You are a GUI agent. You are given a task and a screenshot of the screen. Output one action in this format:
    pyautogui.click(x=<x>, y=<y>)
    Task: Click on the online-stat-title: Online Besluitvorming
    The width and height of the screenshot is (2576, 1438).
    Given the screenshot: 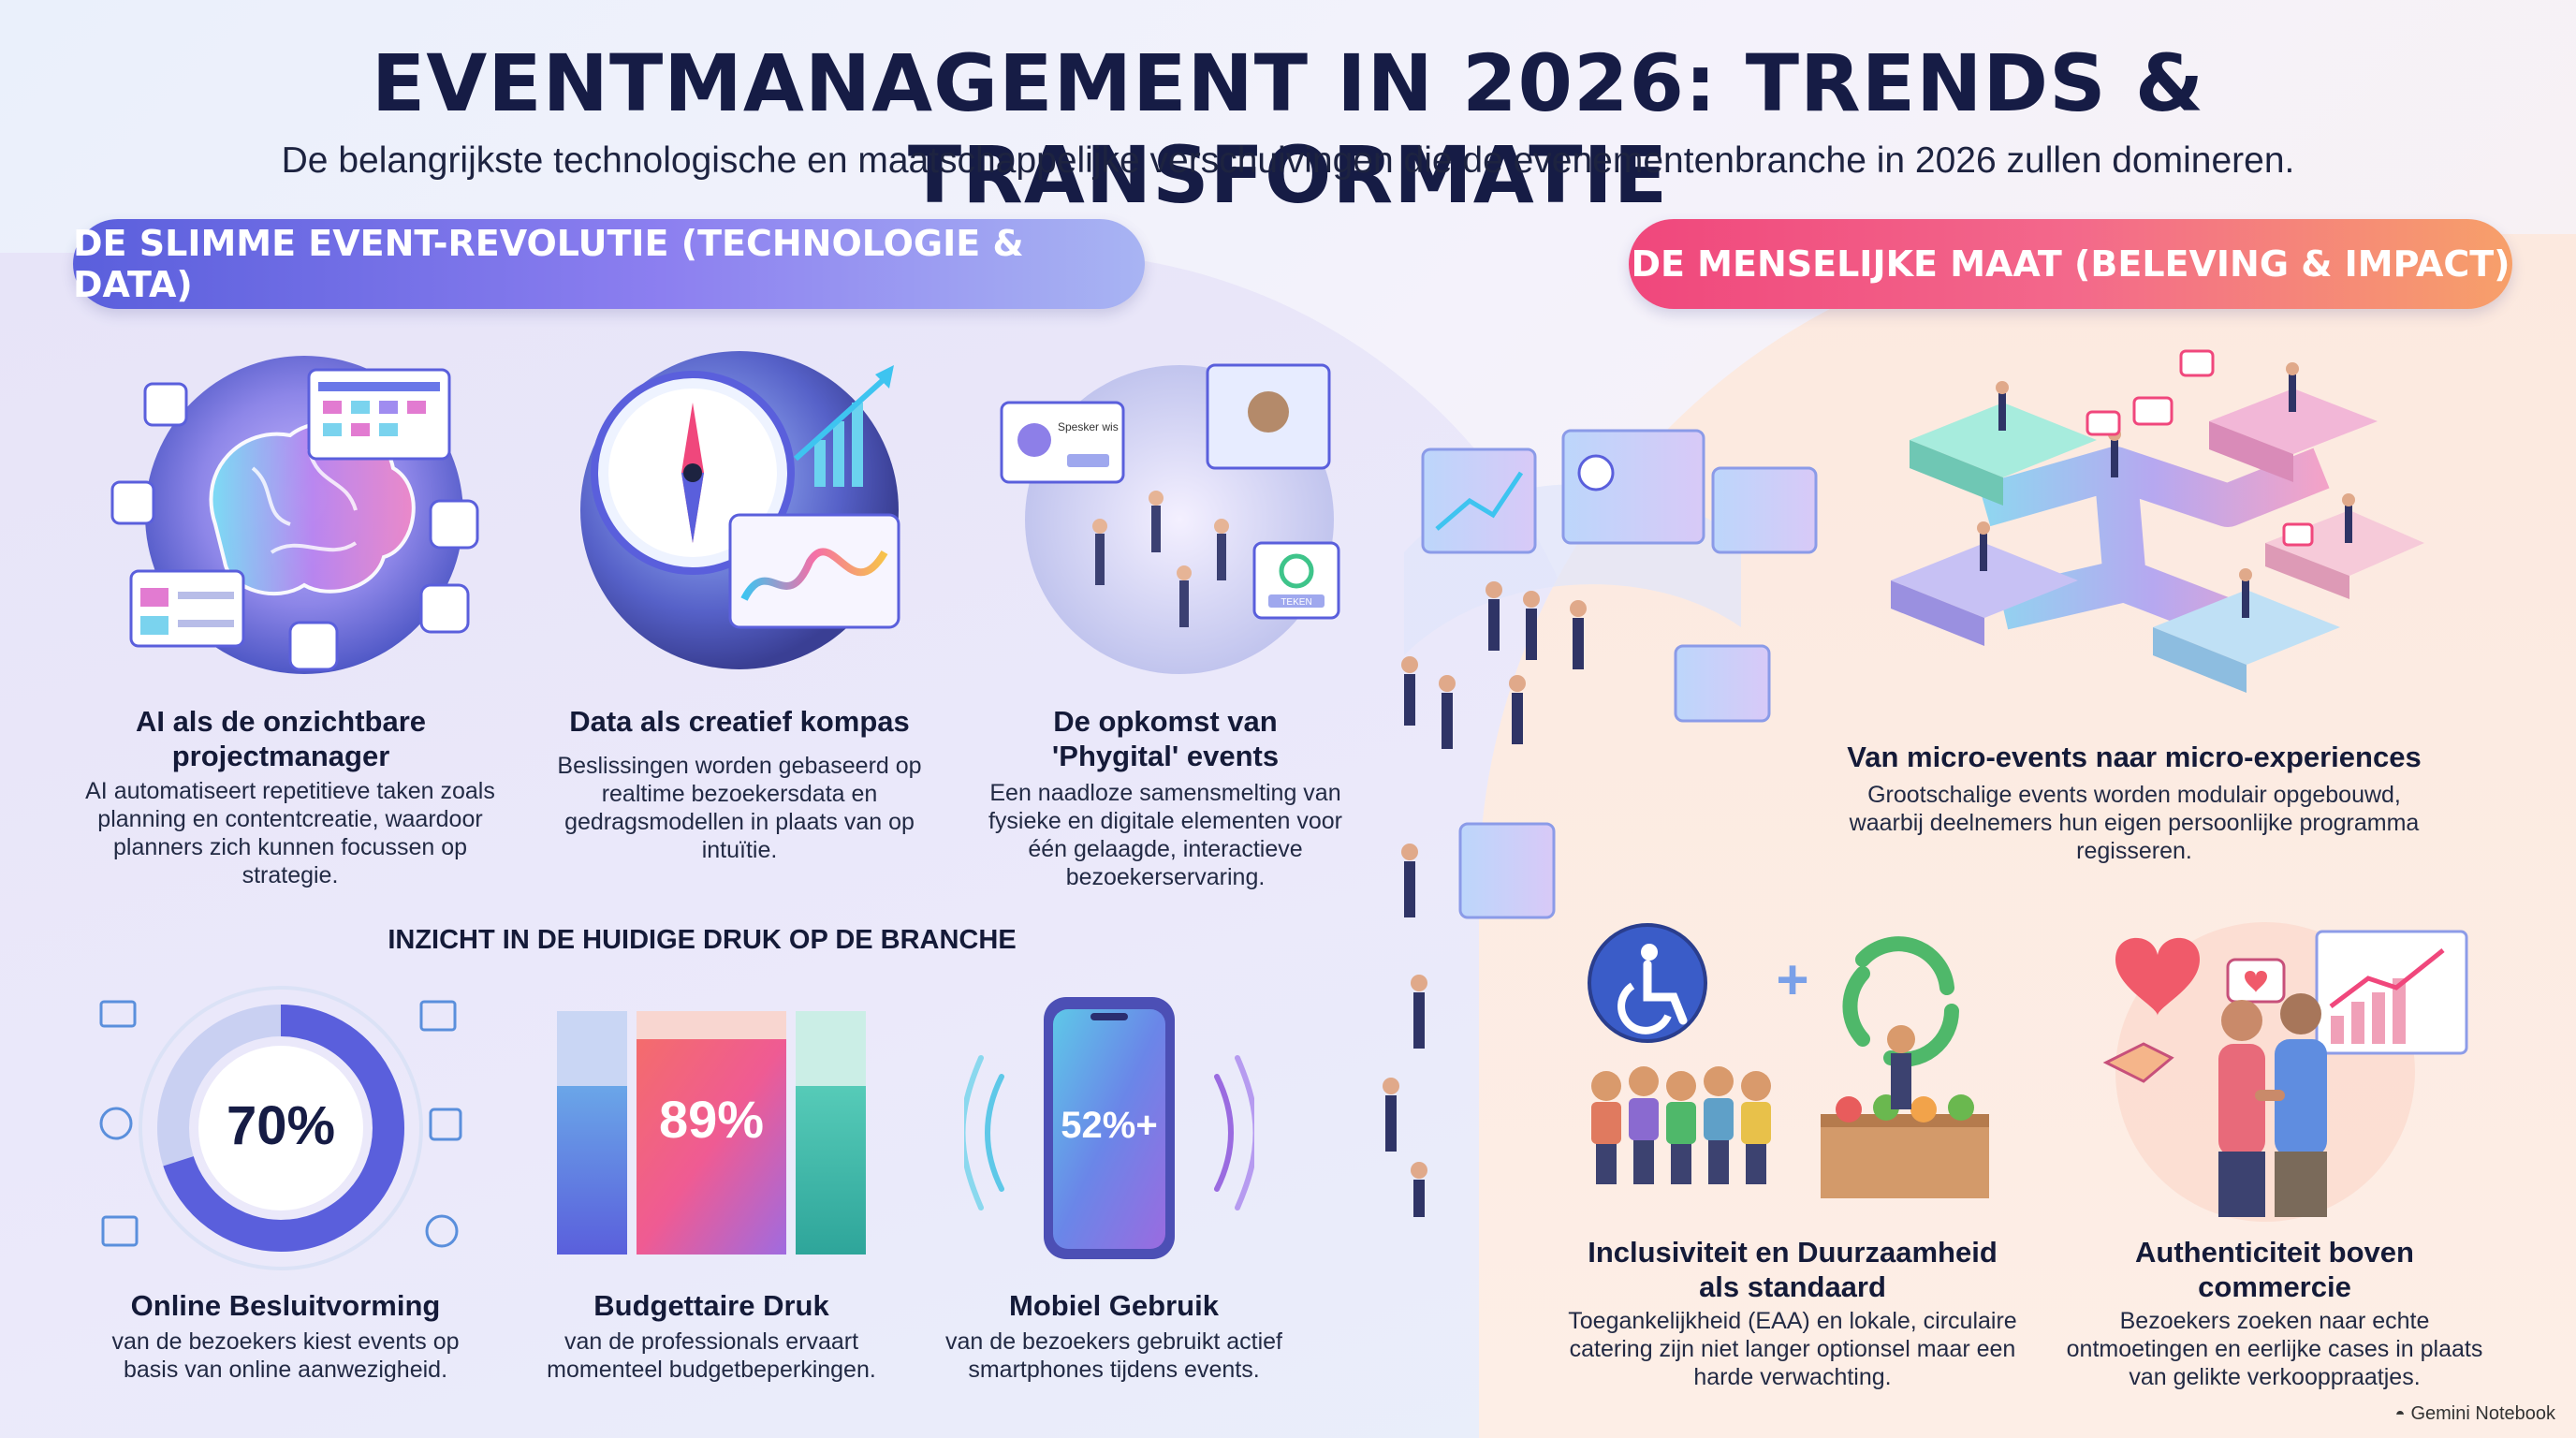 What is the action you would take?
    pyautogui.click(x=285, y=1305)
    